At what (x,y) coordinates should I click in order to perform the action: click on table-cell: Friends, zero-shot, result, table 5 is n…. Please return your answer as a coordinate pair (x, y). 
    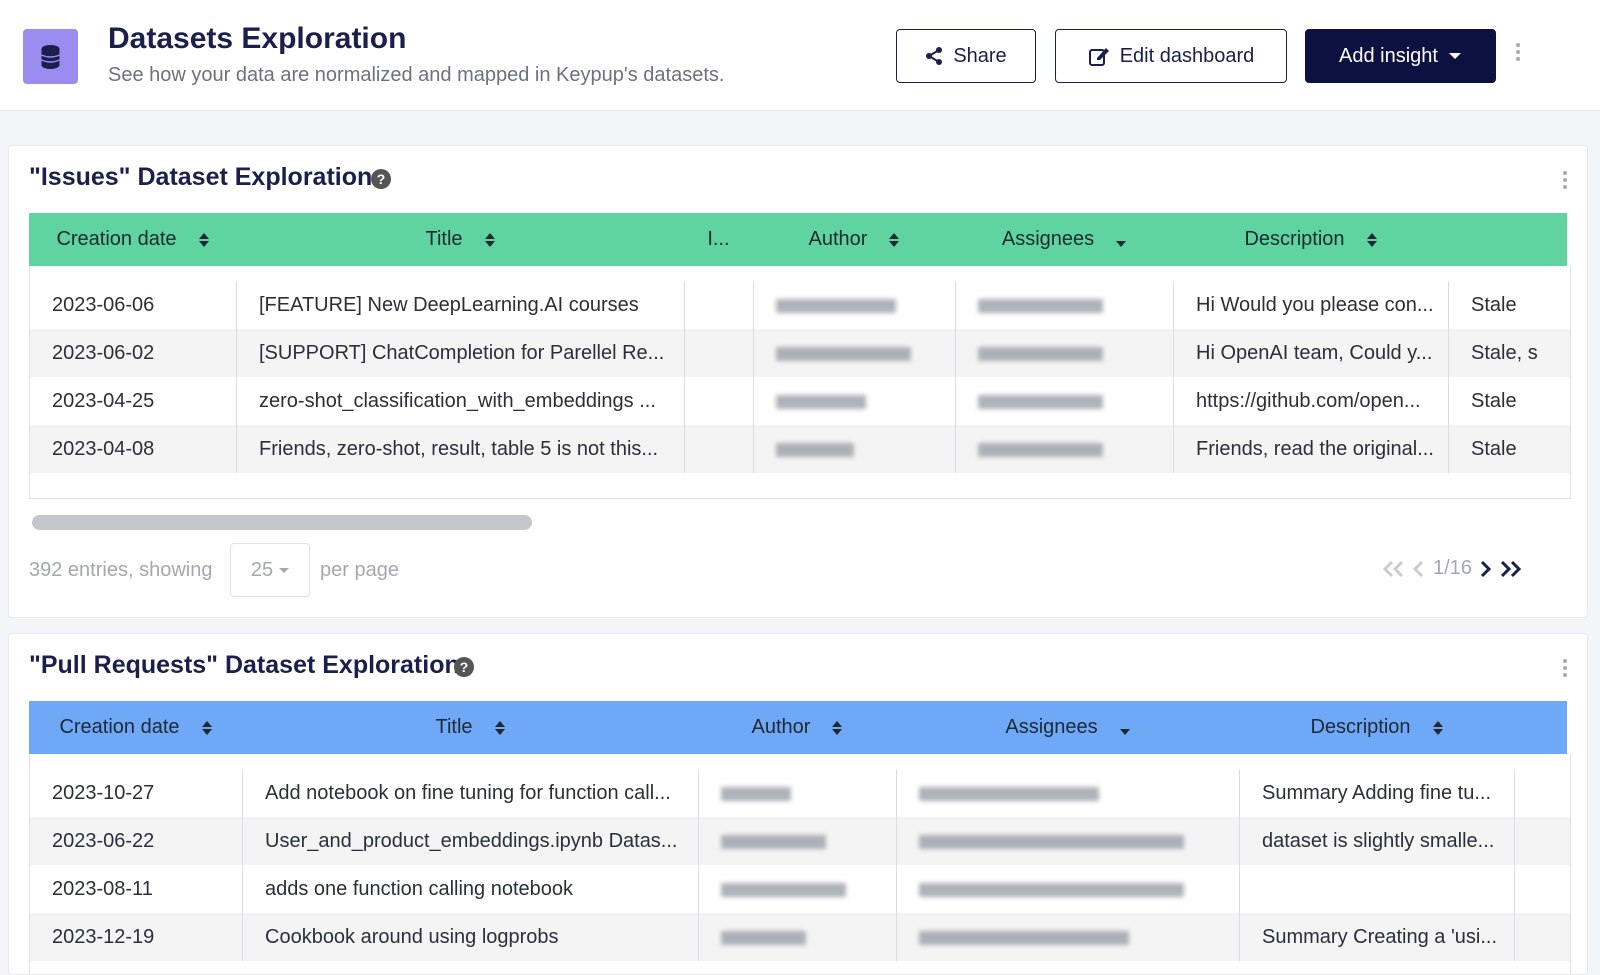
    Looking at the image, I should click on (461, 449).